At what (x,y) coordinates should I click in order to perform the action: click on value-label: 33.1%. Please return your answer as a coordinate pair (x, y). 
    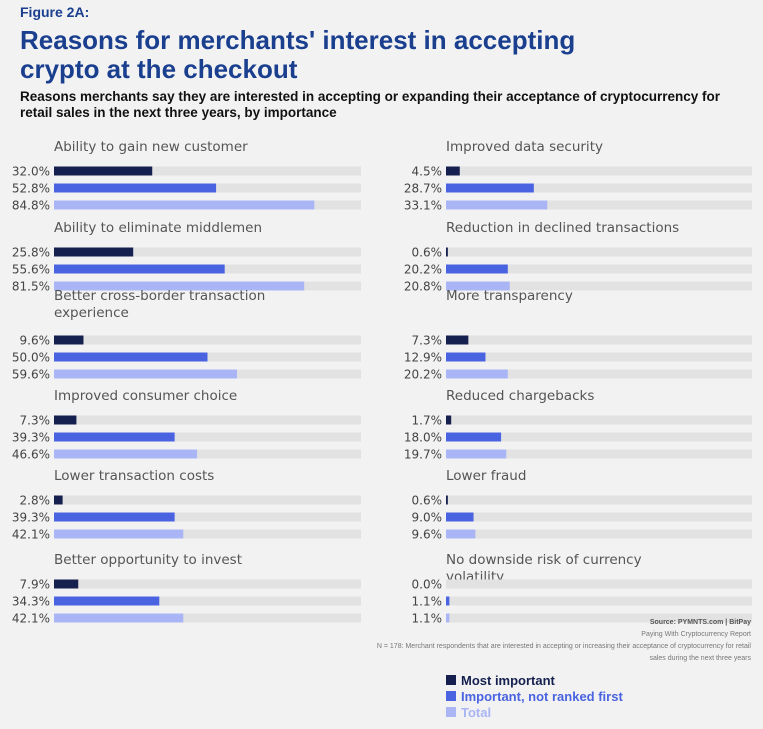
    Looking at the image, I should click on (423, 206).